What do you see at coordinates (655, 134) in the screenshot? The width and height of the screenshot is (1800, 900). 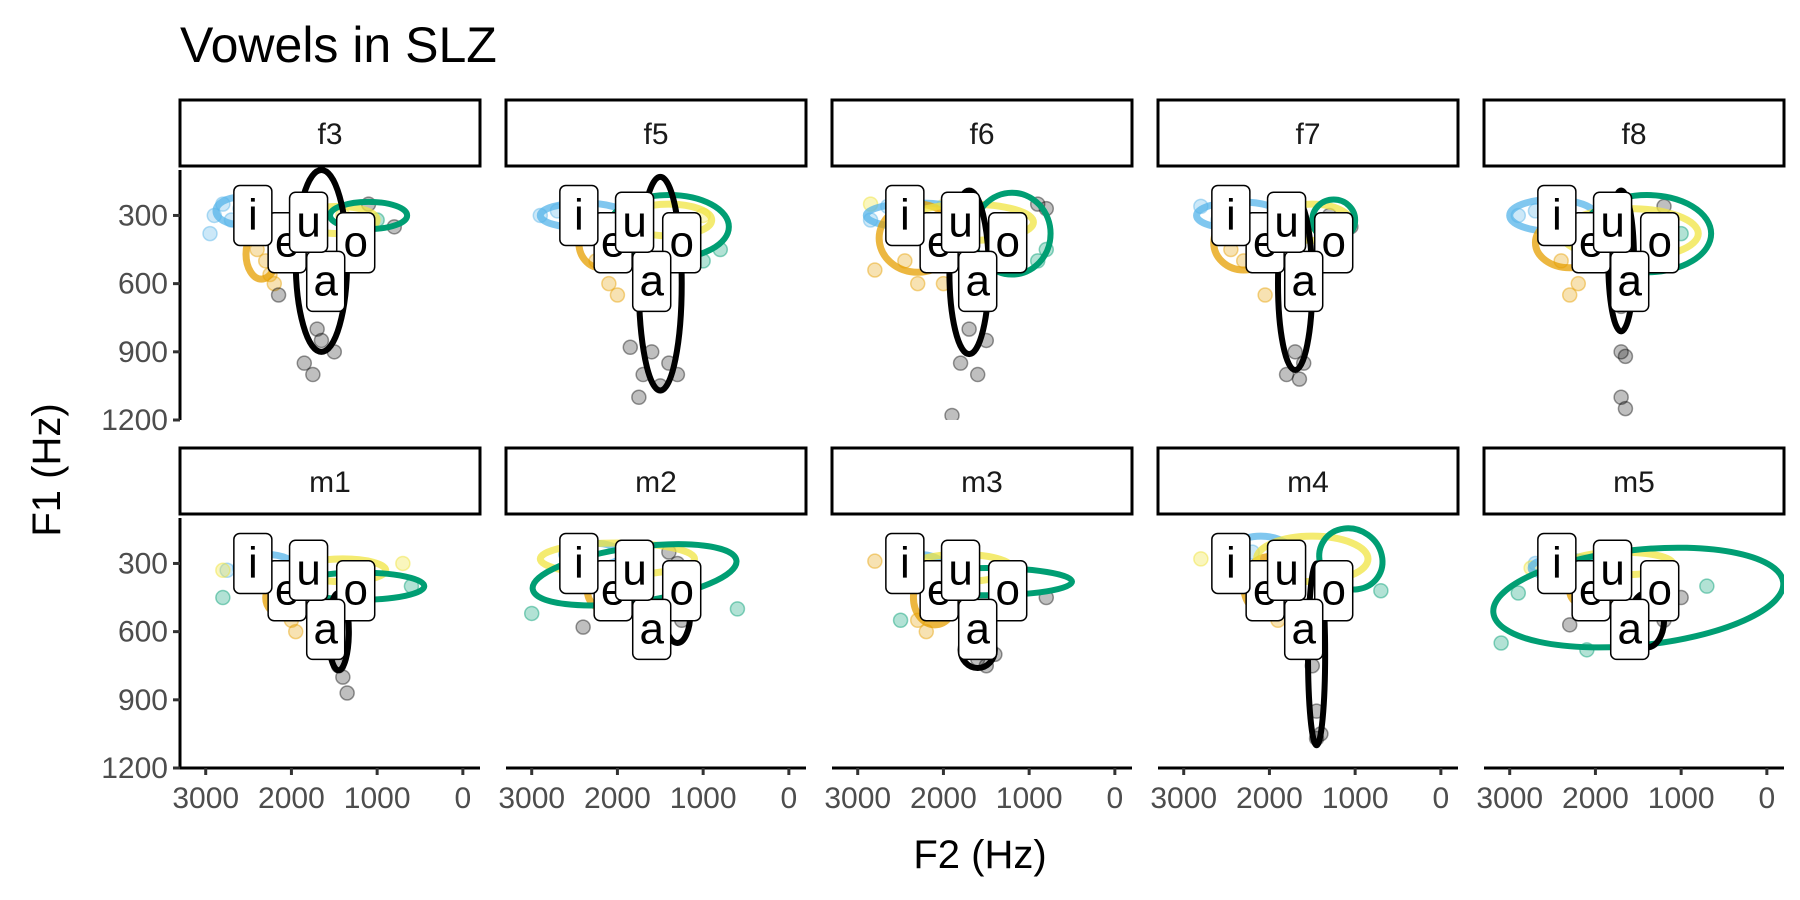 I see `facet-strip-label: f5` at bounding box center [655, 134].